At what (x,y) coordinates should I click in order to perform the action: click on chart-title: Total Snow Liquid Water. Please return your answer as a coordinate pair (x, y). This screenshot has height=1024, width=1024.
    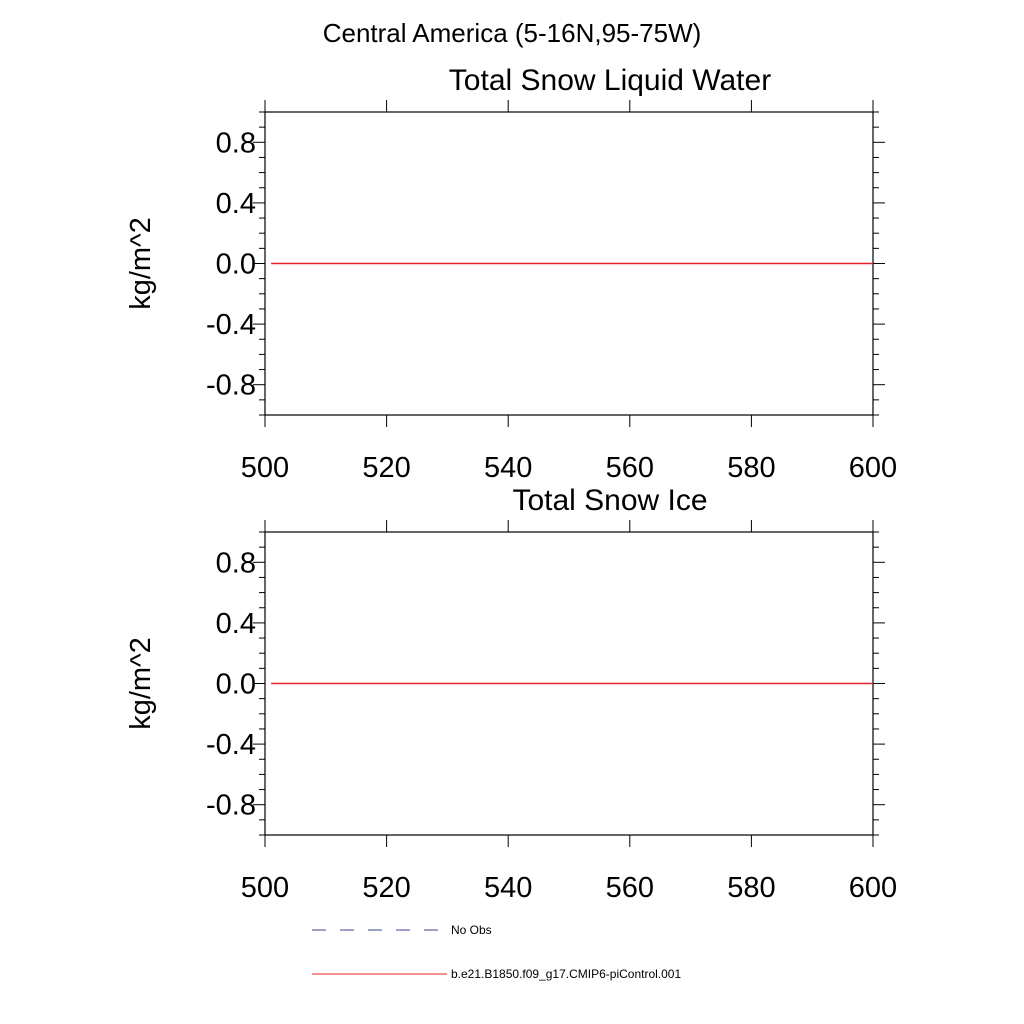
    Looking at the image, I should click on (610, 80).